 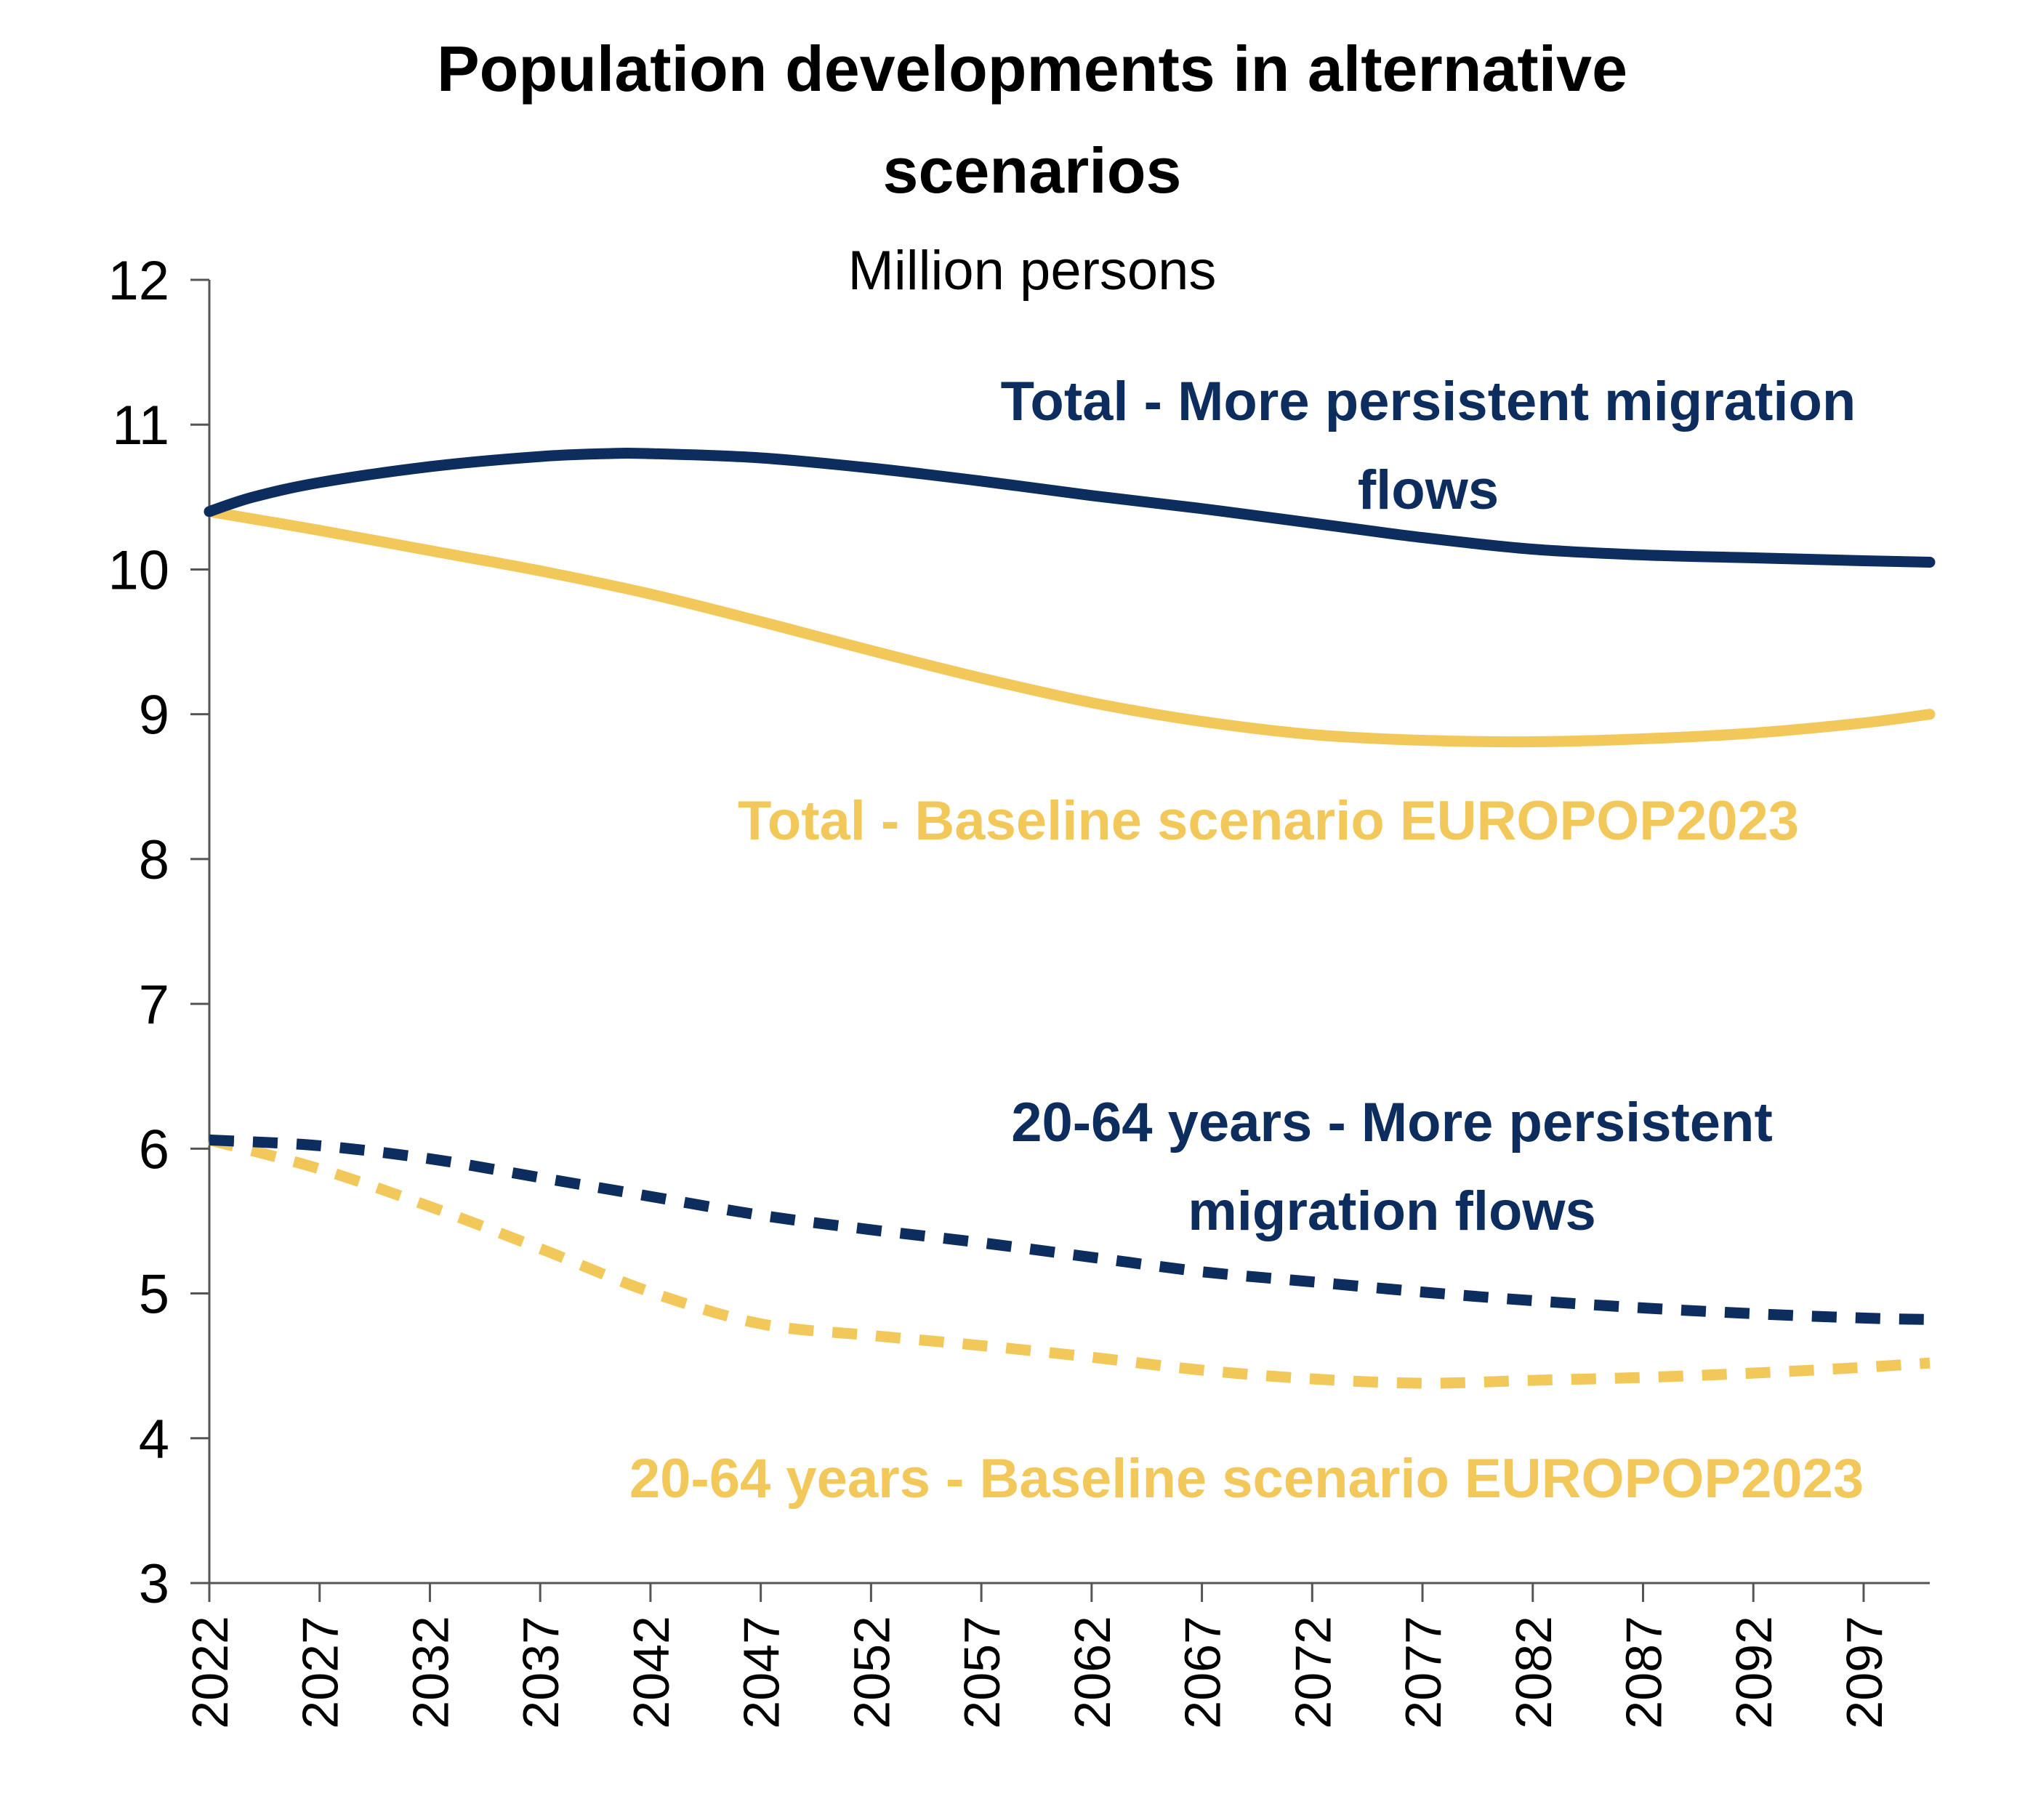 I want to click on x-tick-label: 2072, so click(x=1312, y=1672).